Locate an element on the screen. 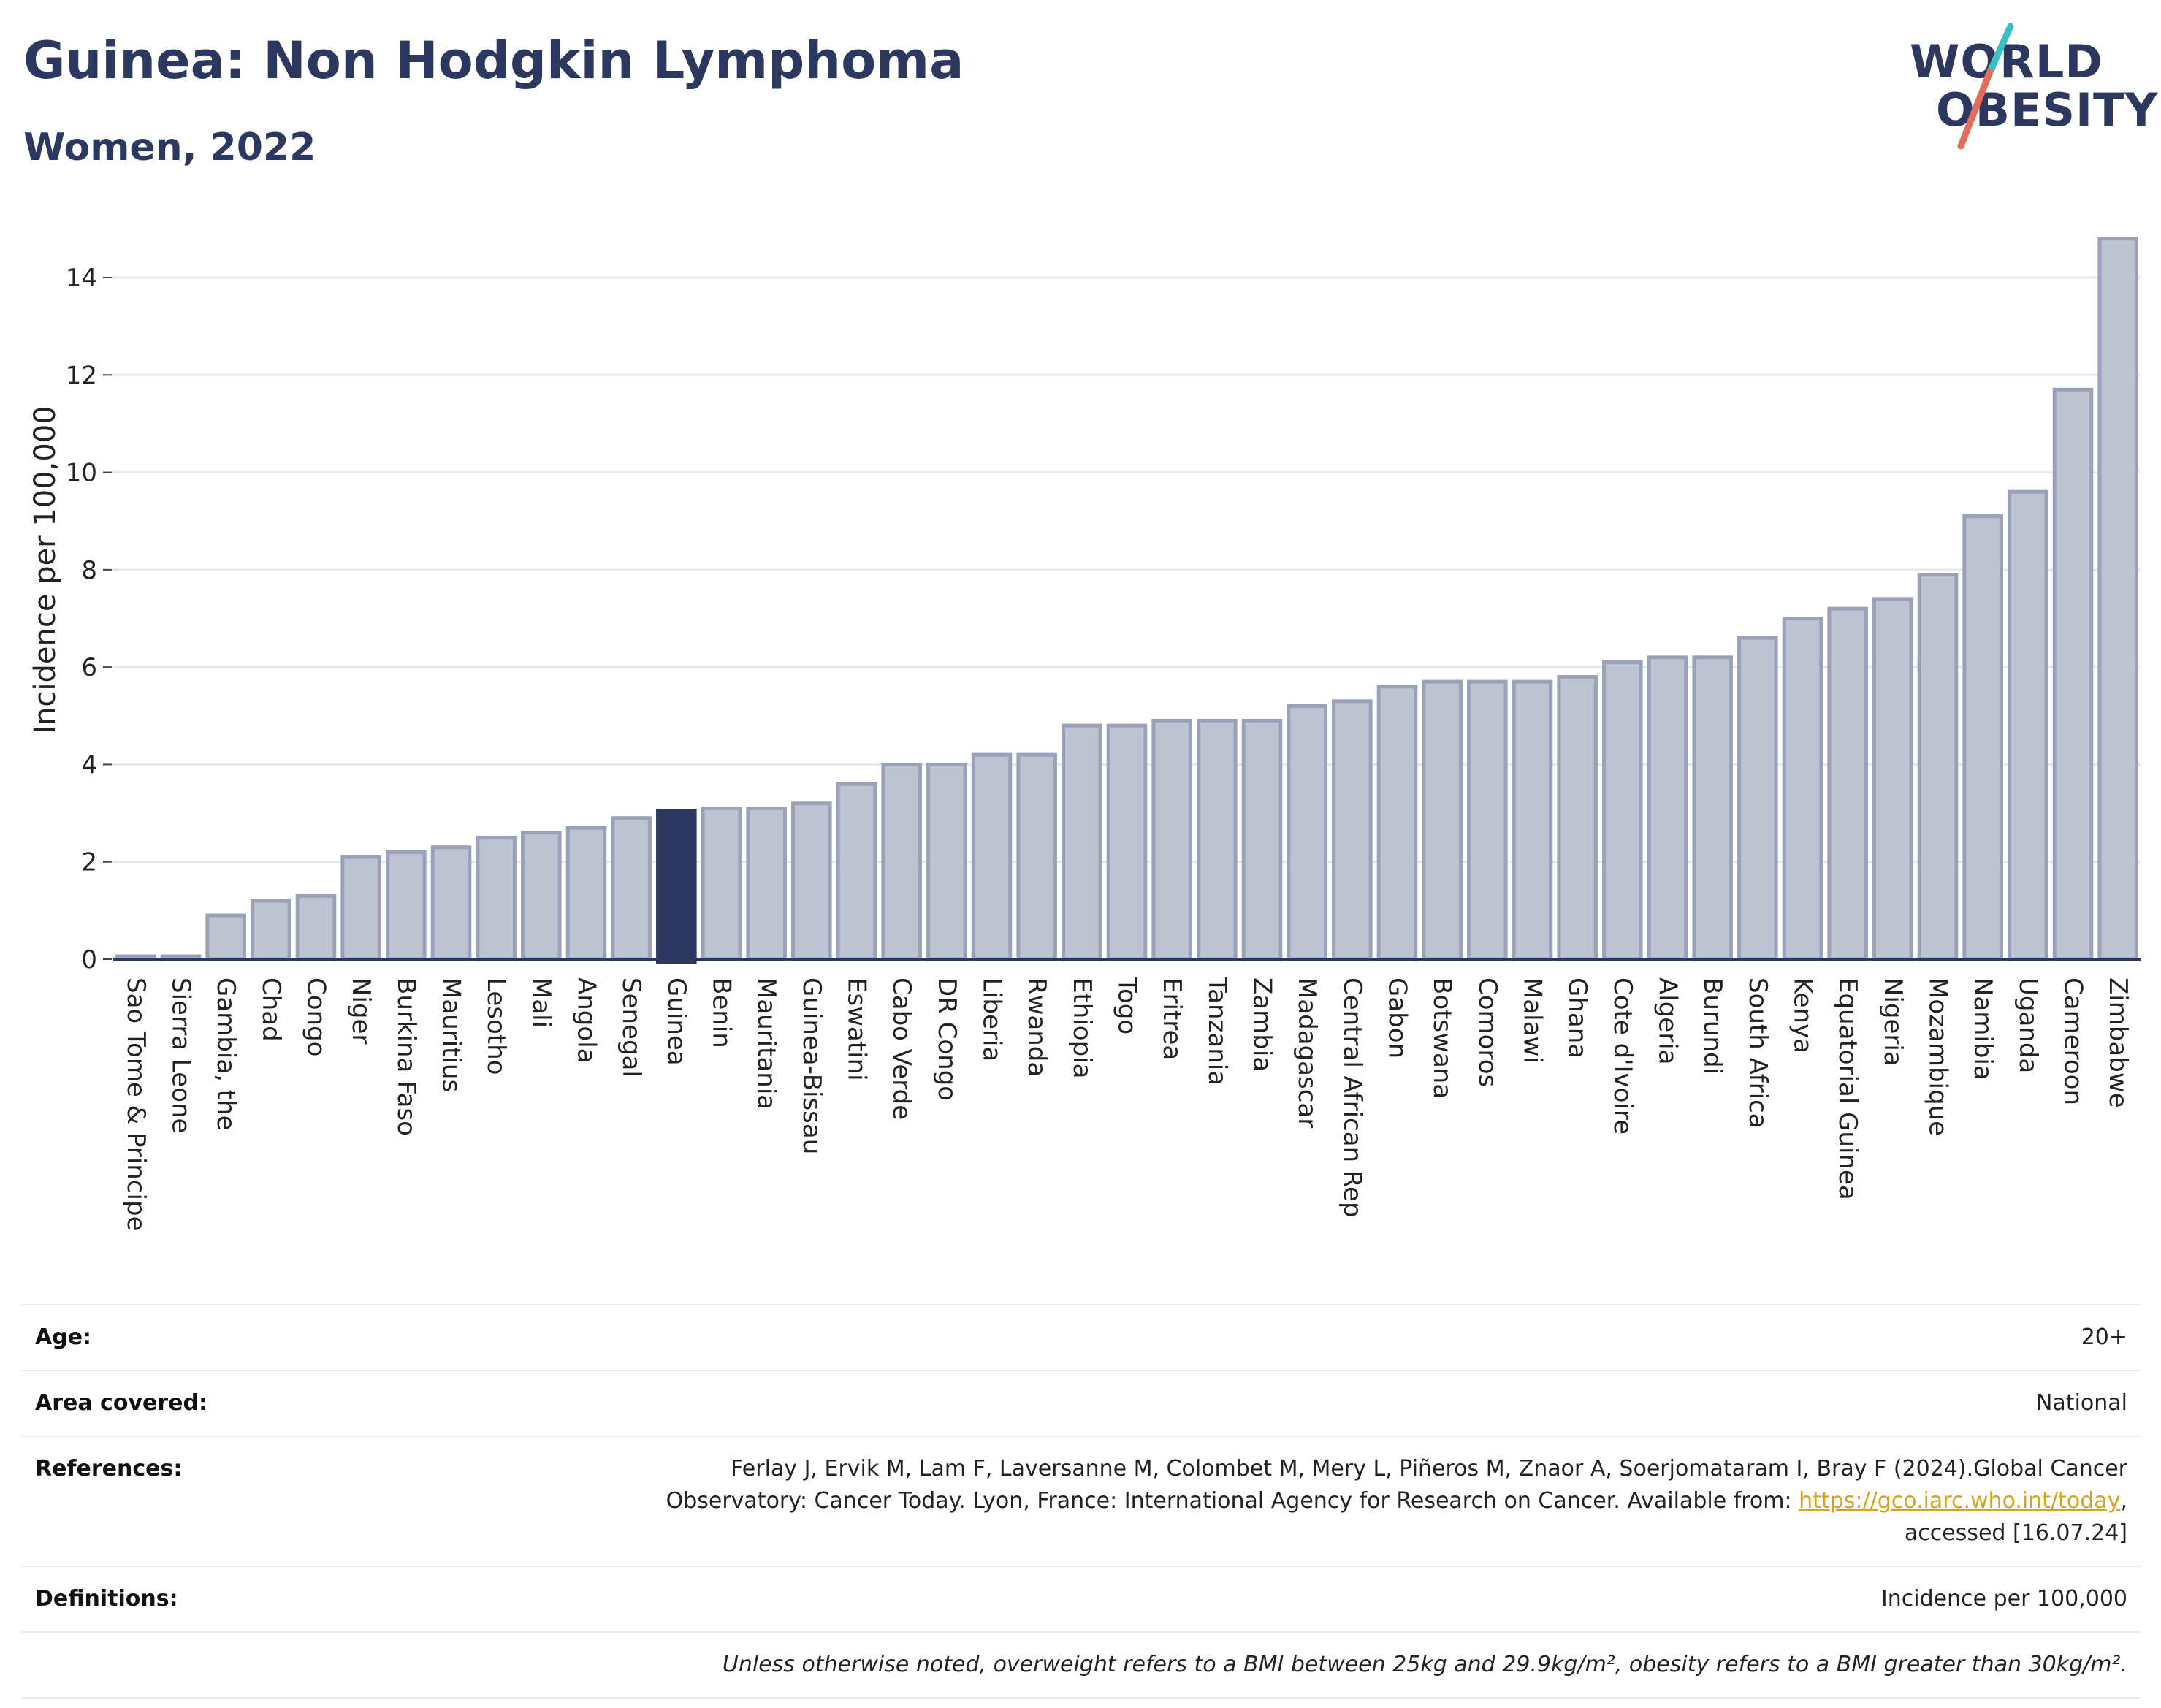  x-tick-label: Uganda is located at coordinates (2028, 1025).